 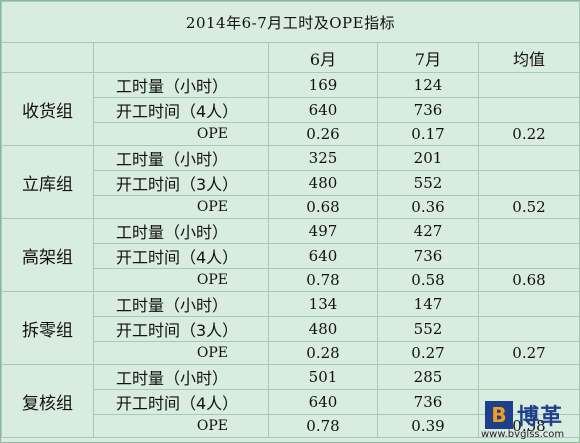 I want to click on group-name: 收货组, so click(x=47, y=109).